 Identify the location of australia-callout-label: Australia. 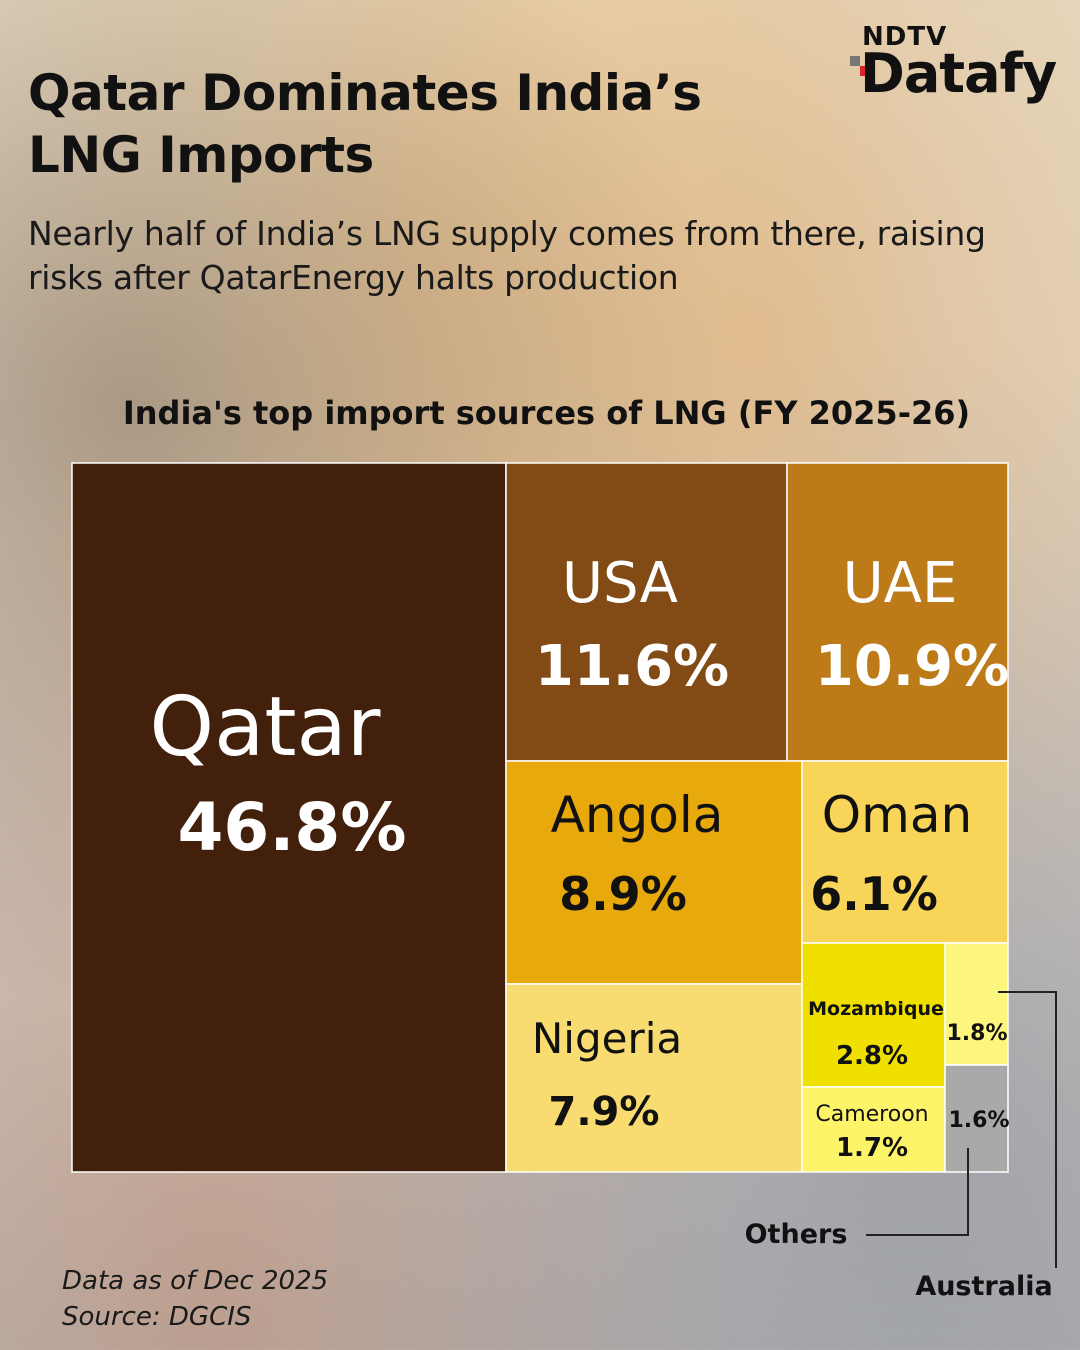
(983, 1286).